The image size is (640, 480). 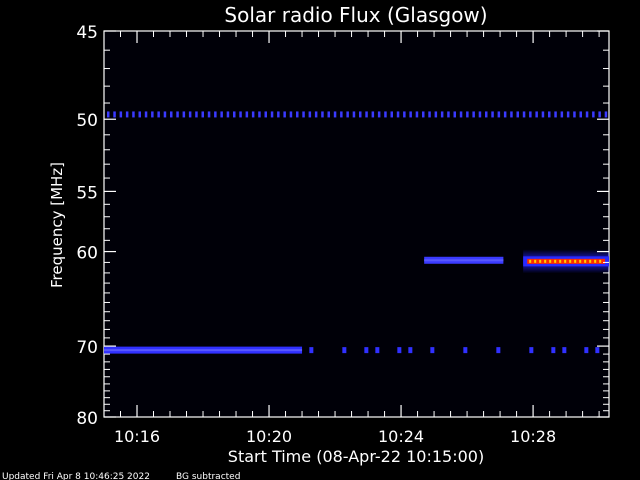 I want to click on x-tick-label: 10:20, so click(x=269, y=436).